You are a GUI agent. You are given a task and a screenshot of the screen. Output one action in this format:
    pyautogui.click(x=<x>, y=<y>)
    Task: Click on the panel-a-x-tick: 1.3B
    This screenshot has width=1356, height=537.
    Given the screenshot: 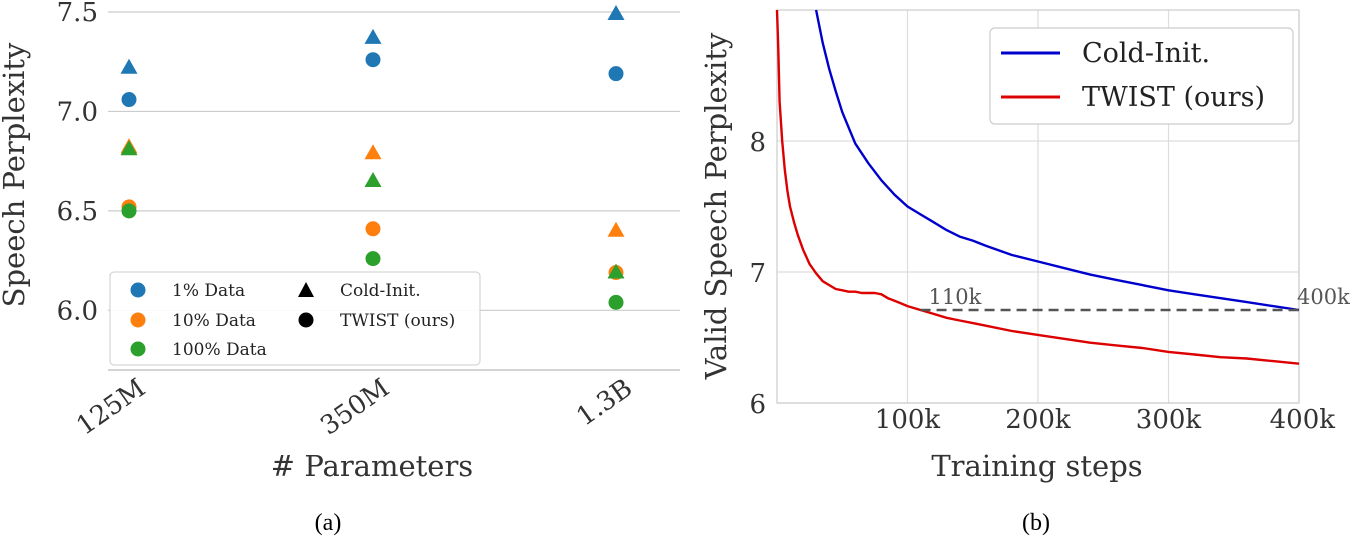 What is the action you would take?
    pyautogui.click(x=604, y=402)
    